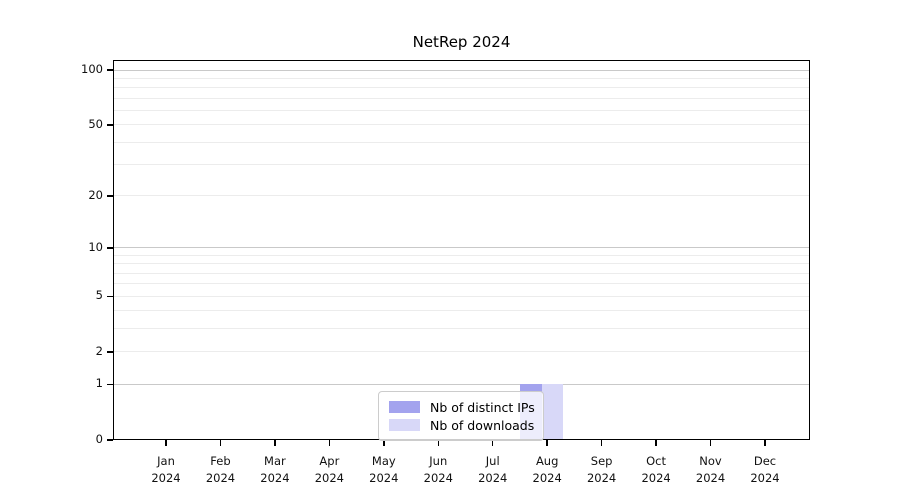 The image size is (900, 500). I want to click on x-axis-tick-label: Nov 2024, so click(710, 469).